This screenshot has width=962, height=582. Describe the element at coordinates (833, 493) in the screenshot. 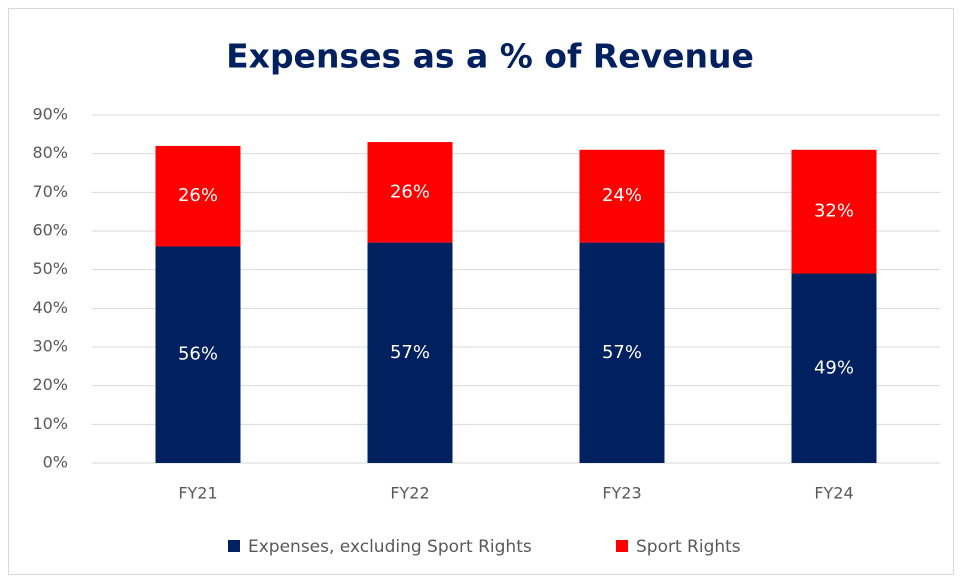

I see `x-tick-label: FY24` at that location.